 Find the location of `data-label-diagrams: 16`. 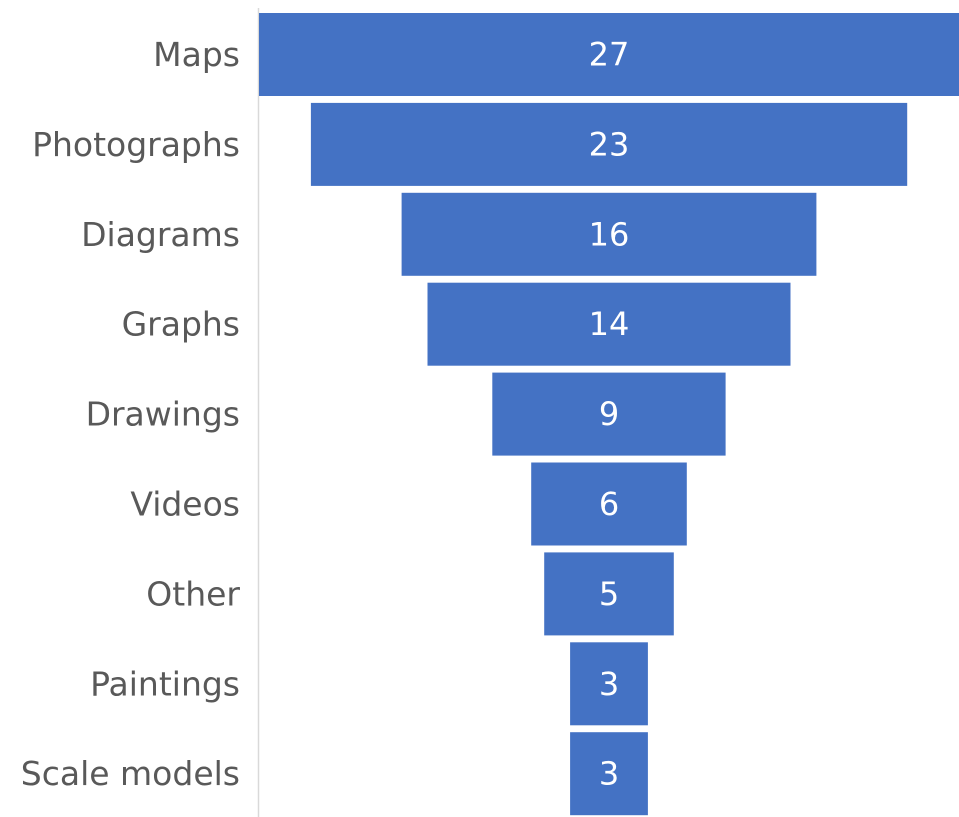

data-label-diagrams: 16 is located at coordinates (609, 234).